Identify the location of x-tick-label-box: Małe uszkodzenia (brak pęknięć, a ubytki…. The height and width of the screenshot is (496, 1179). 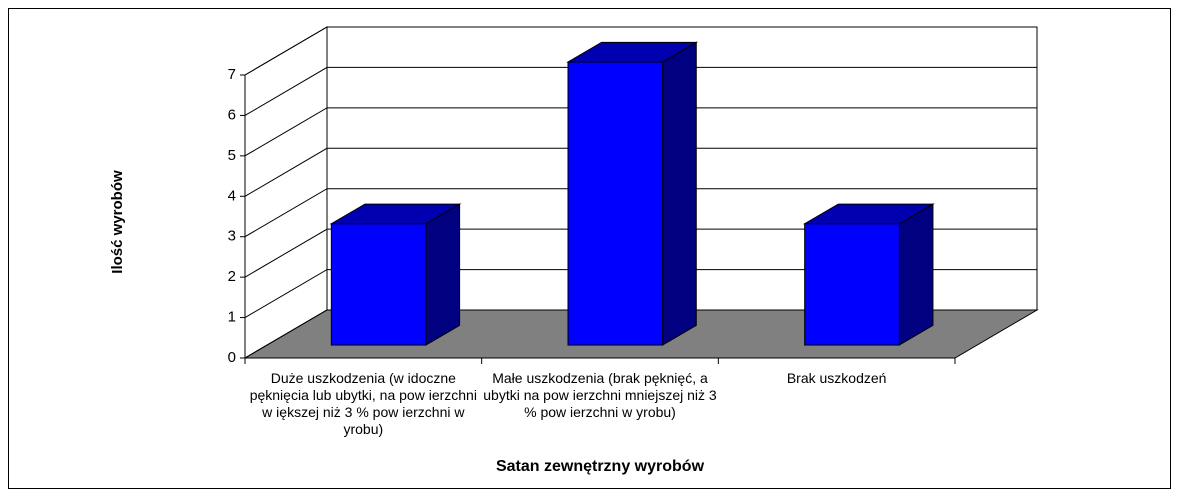
(600, 395).